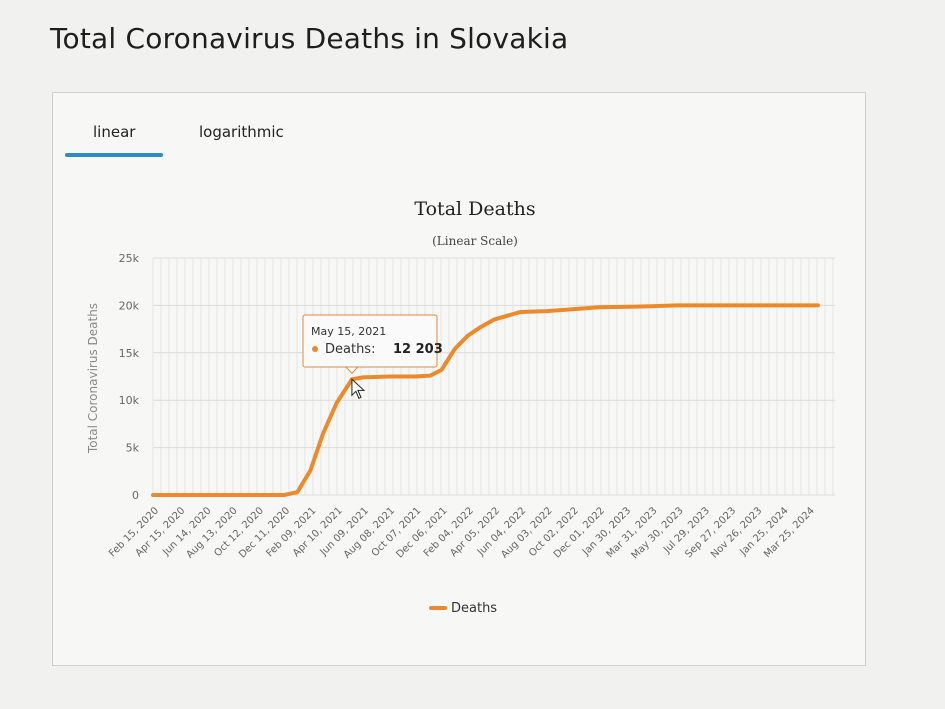 This screenshot has height=709, width=945. Describe the element at coordinates (474, 608) in the screenshot. I see `legend-label-deaths: Deaths` at that location.